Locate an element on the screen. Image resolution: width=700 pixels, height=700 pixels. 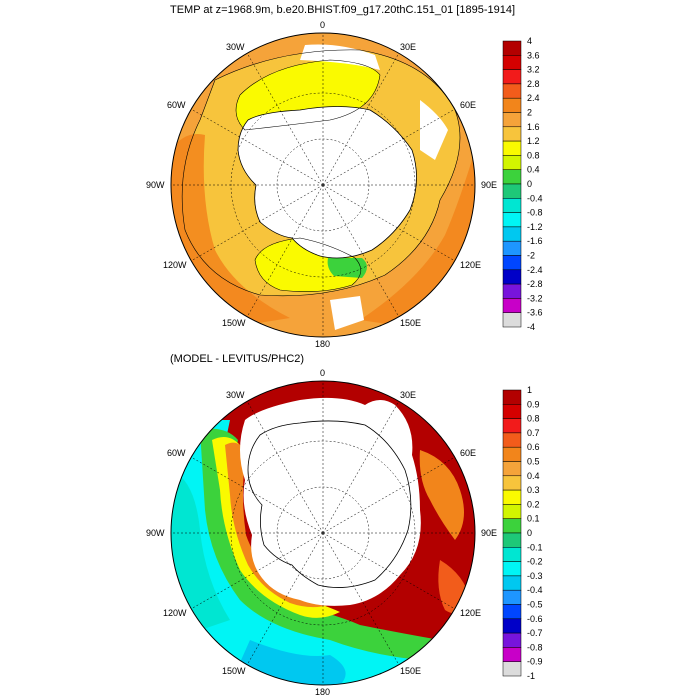
colorbar-label: -4 is located at coordinates (531, 327).